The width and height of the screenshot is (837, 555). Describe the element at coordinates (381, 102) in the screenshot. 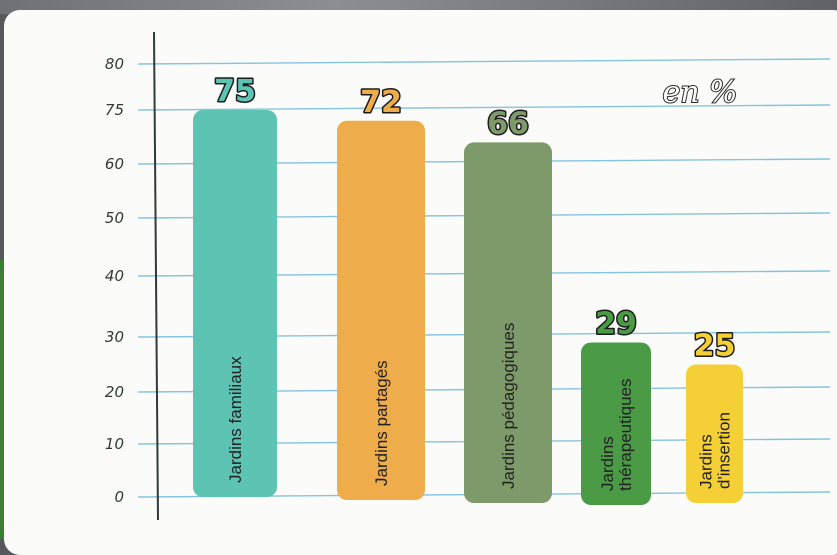

I see `data-label: 72` at that location.